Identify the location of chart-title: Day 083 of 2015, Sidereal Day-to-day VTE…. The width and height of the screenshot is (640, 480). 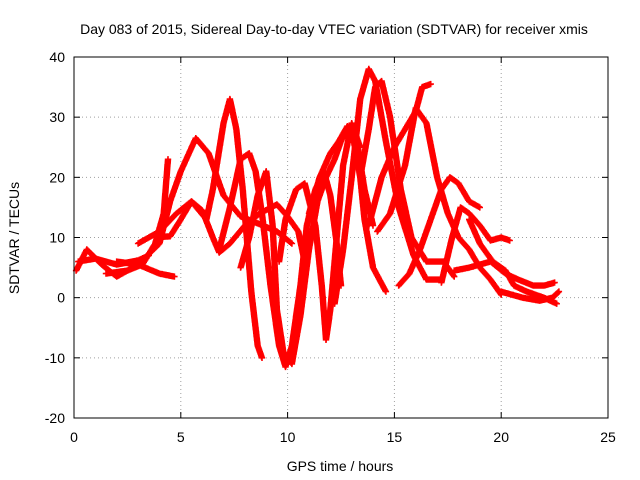
(334, 29).